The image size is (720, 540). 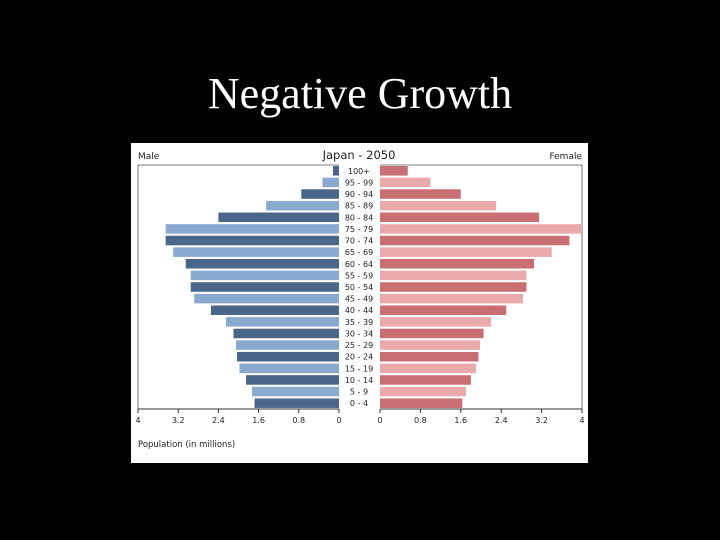 I want to click on age-group-label: 5 - 9, so click(x=359, y=392).